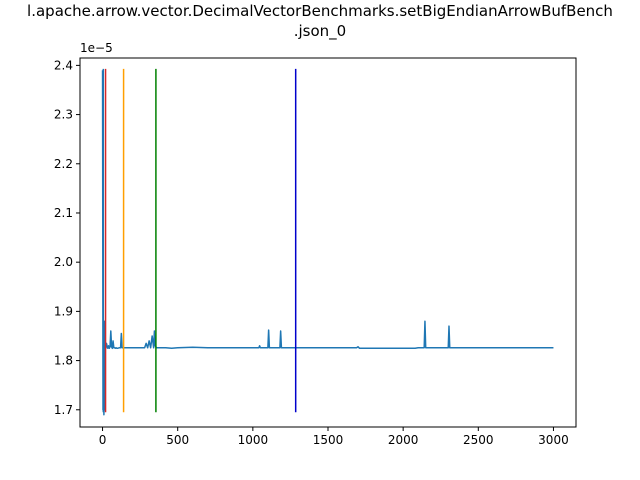 Image resolution: width=640 pixels, height=480 pixels. Describe the element at coordinates (63, 213) in the screenshot. I see `y-tick-label: 2.1` at that location.